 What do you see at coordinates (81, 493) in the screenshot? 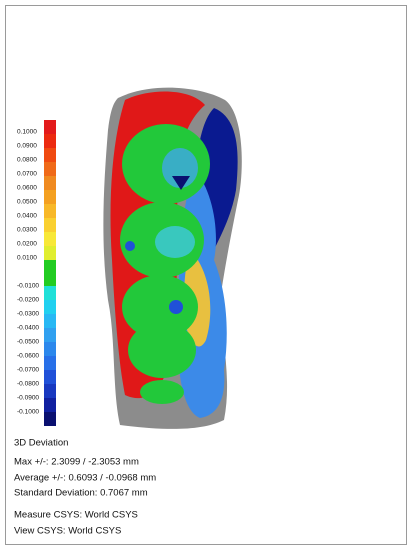
I see `info-line: Standard Deviation: 0.7067 mm` at bounding box center [81, 493].